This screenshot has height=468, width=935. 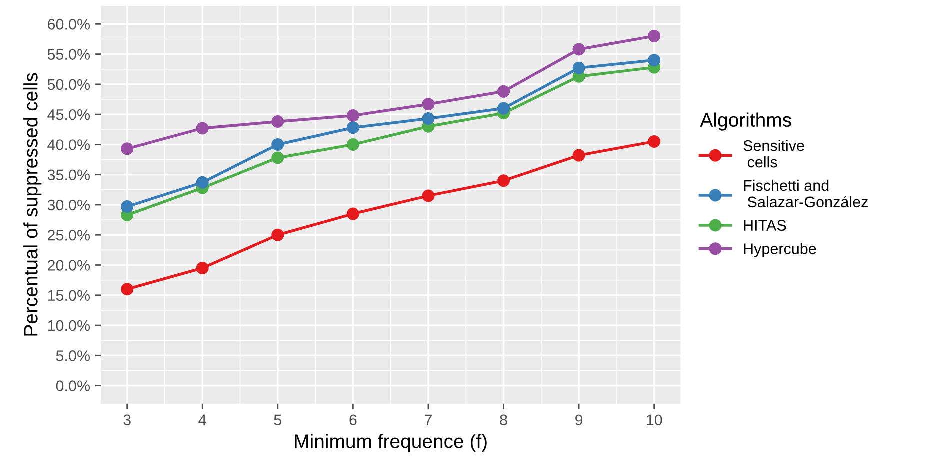 What do you see at coordinates (73, 386) in the screenshot?
I see `y-tick-label: 0.0%` at bounding box center [73, 386].